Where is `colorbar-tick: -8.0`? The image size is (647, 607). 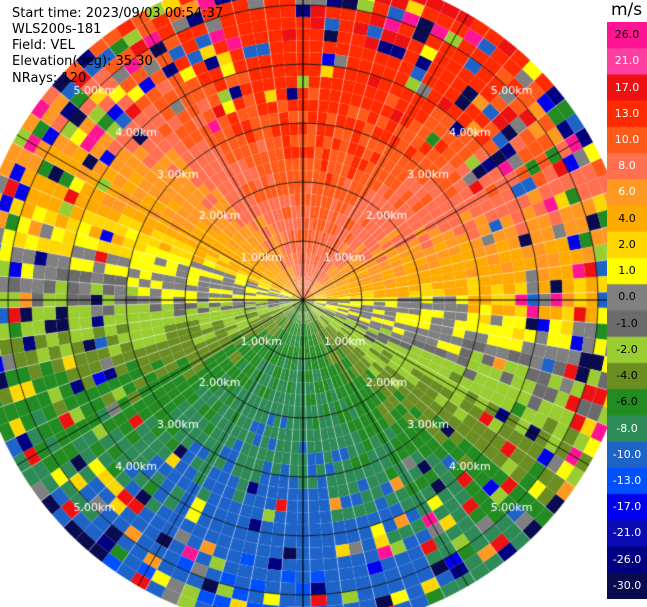 colorbar-tick: -8.0 is located at coordinates (627, 428).